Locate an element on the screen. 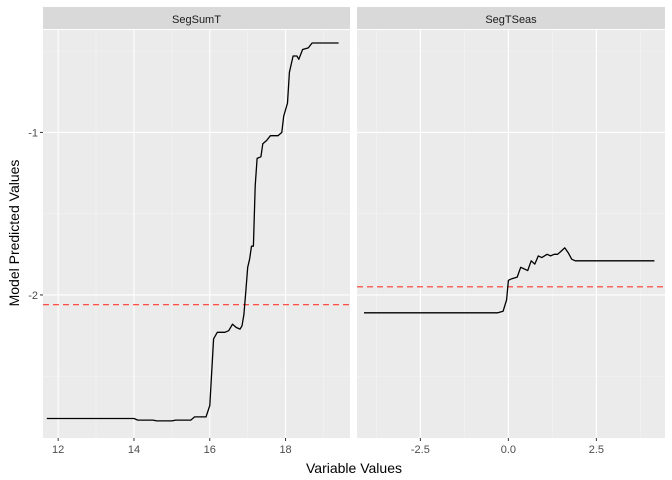 The image size is (672, 480). y-axis-title: Model Predicted Values is located at coordinates (14, 233).